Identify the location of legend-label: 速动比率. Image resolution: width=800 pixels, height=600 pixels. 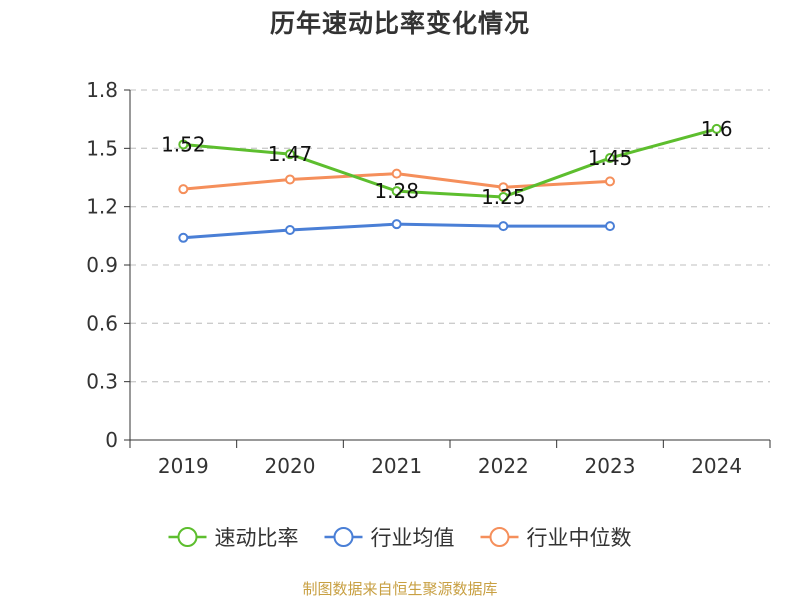
(257, 538).